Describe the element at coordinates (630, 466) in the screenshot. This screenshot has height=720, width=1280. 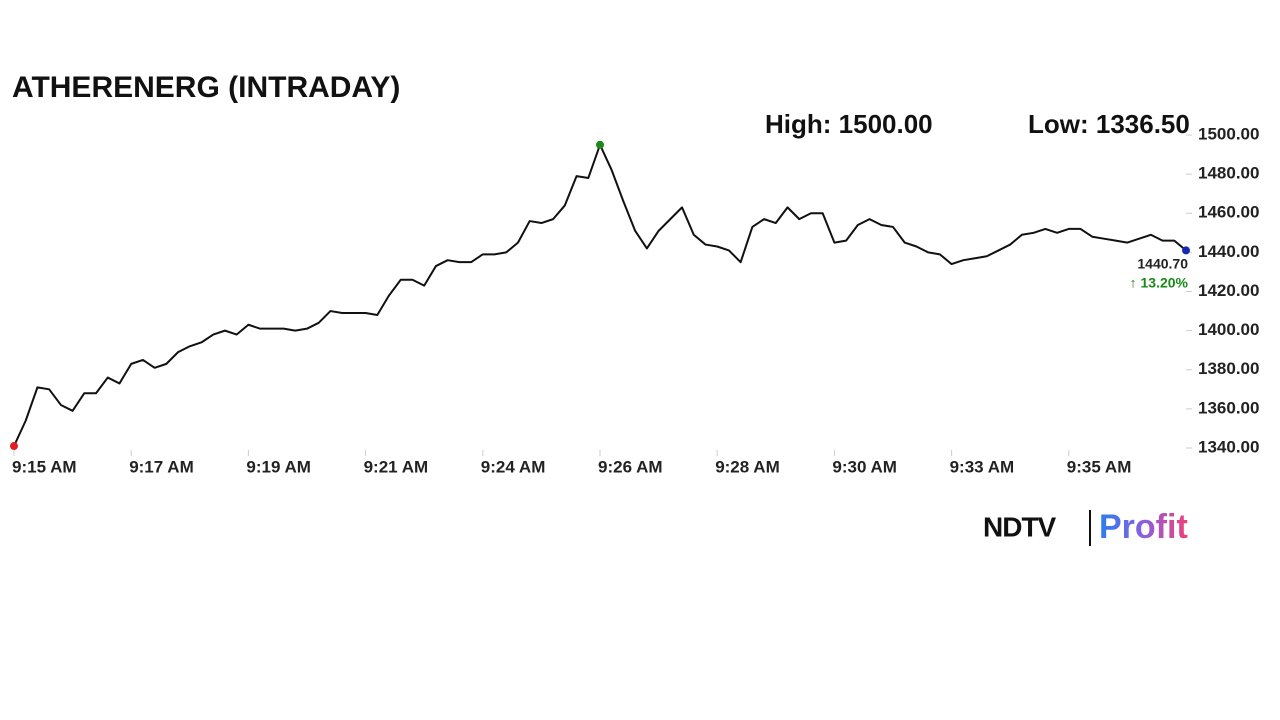
I see `x-tick-label: 9:26 AM` at that location.